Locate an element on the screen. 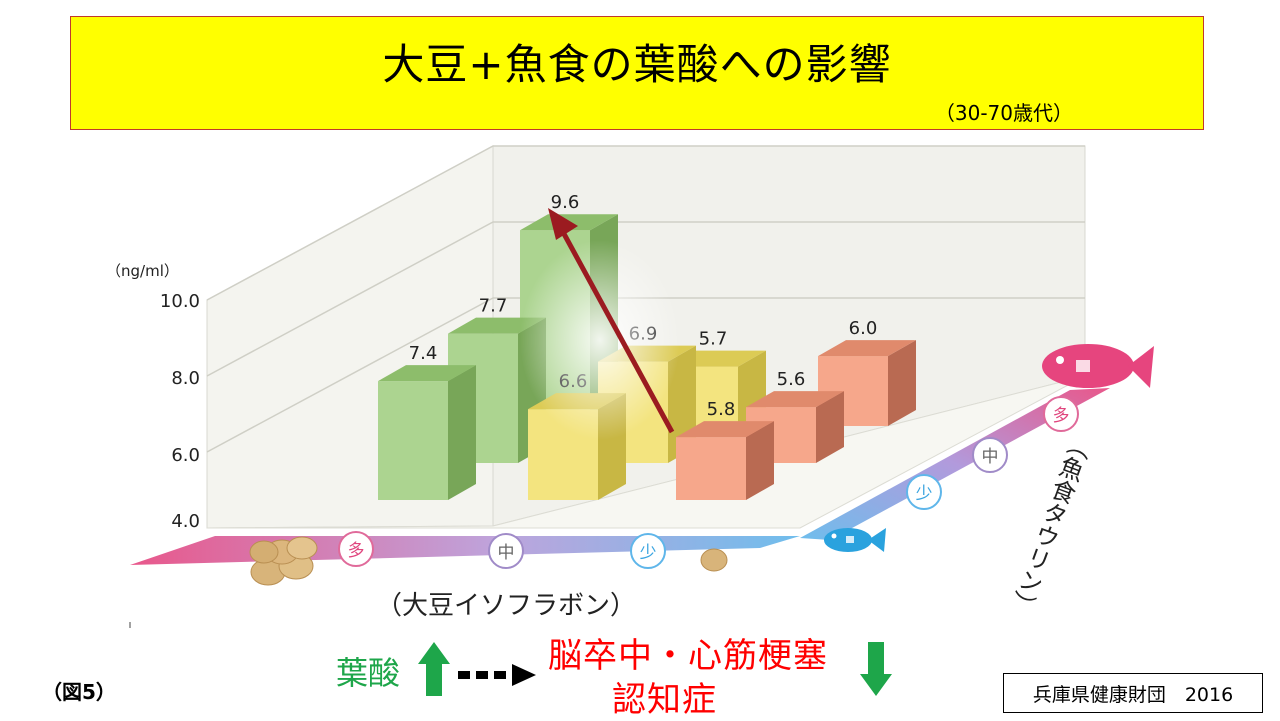  x-level-bubble: 少 is located at coordinates (648, 551).